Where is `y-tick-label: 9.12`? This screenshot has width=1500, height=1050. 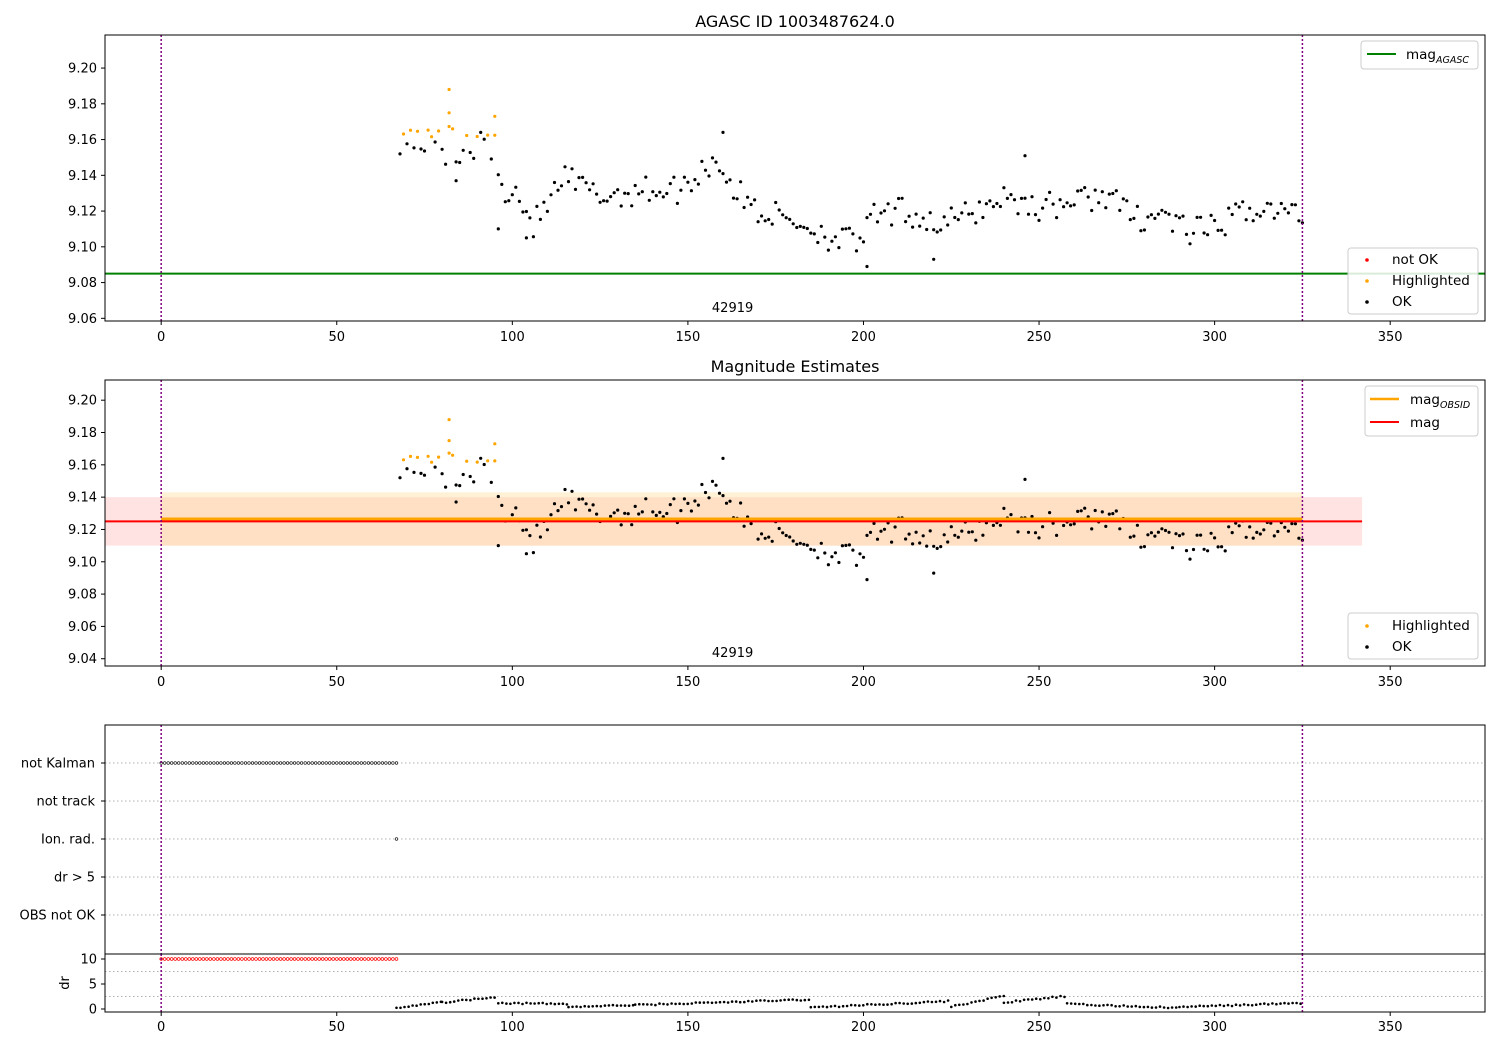
y-tick-label: 9.12 is located at coordinates (82, 212).